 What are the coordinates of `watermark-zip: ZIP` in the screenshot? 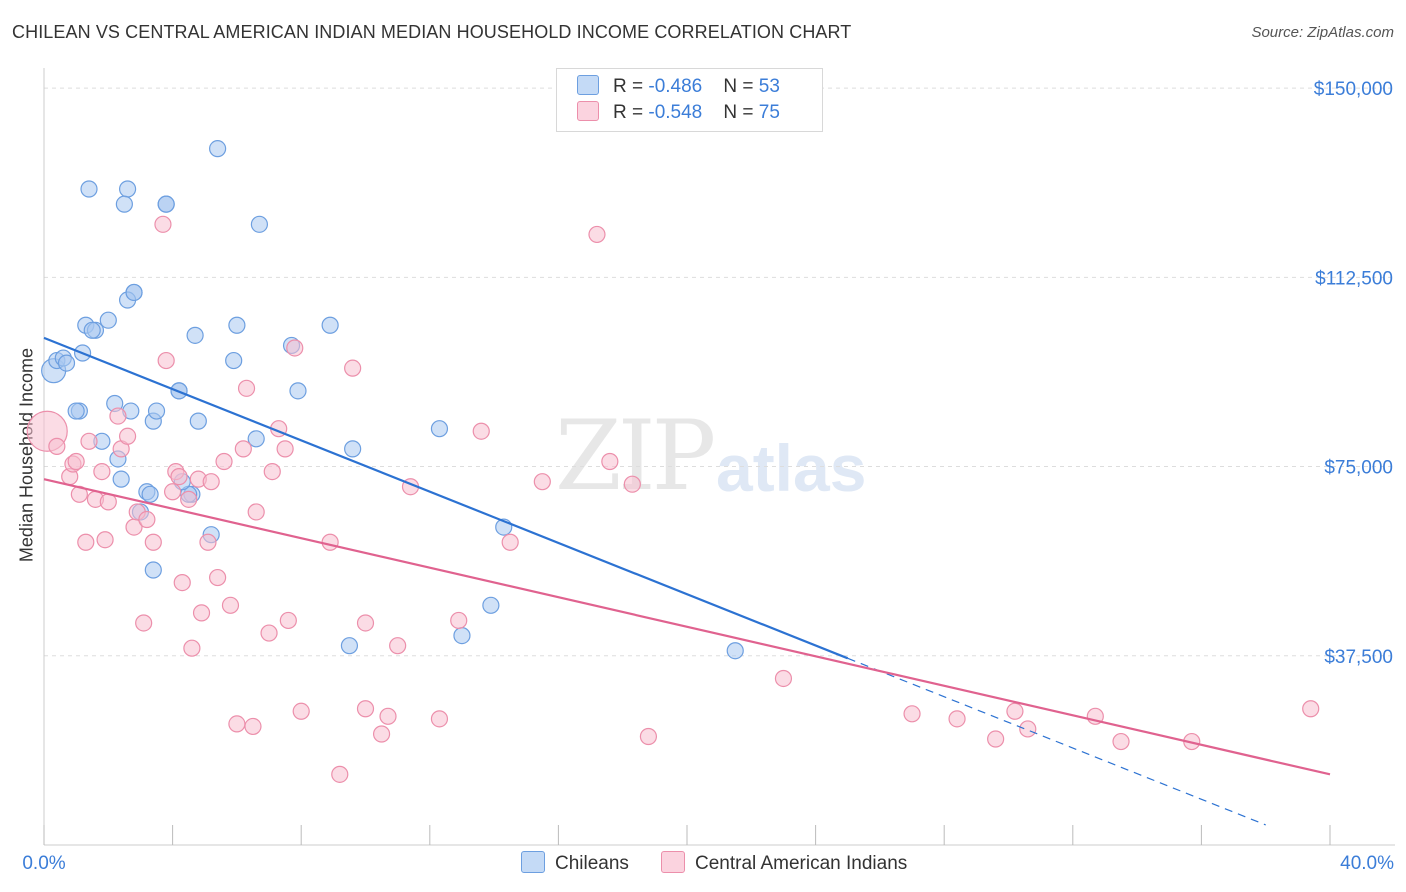 It's located at (635, 456).